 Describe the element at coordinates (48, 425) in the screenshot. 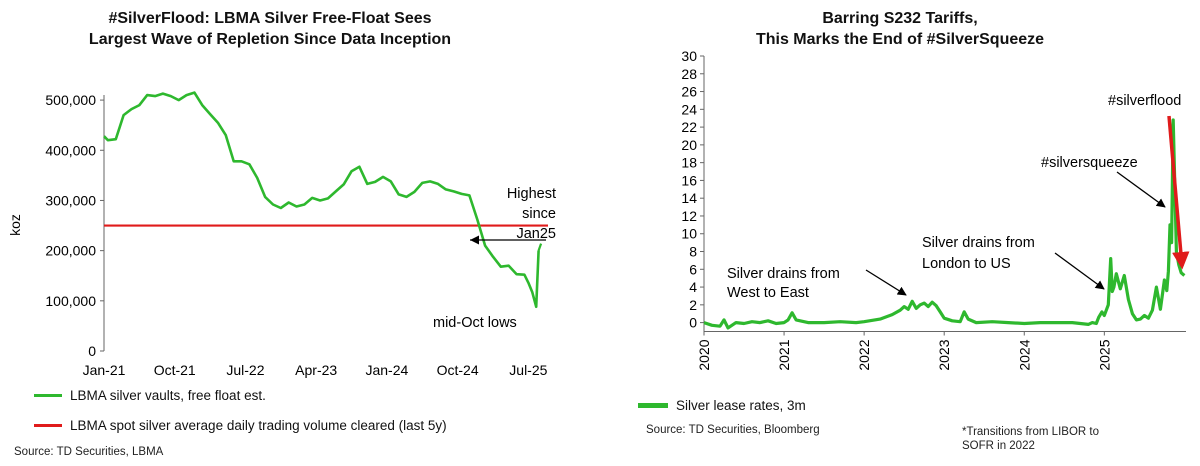

I see `left-legend-swatch-red` at that location.